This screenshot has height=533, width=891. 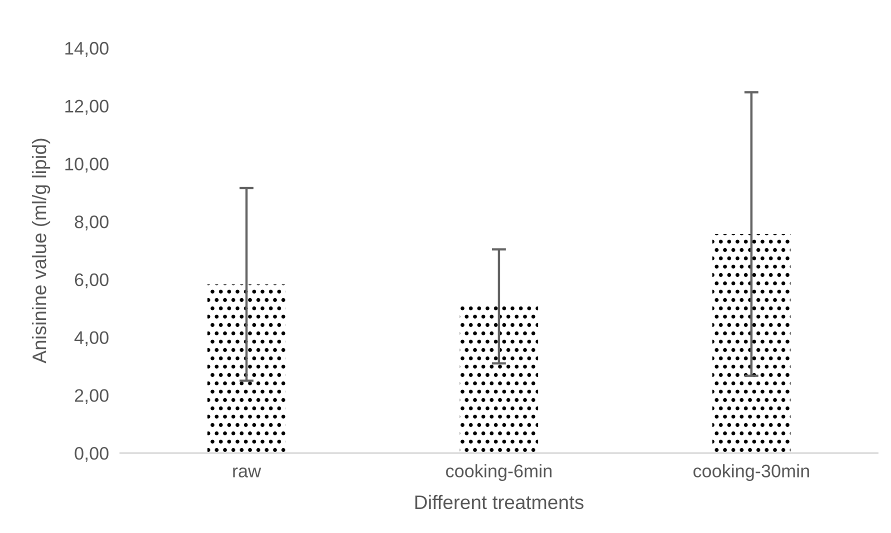 I want to click on y-axis-title: Anisinine value (ml/g lipid), so click(x=41, y=251).